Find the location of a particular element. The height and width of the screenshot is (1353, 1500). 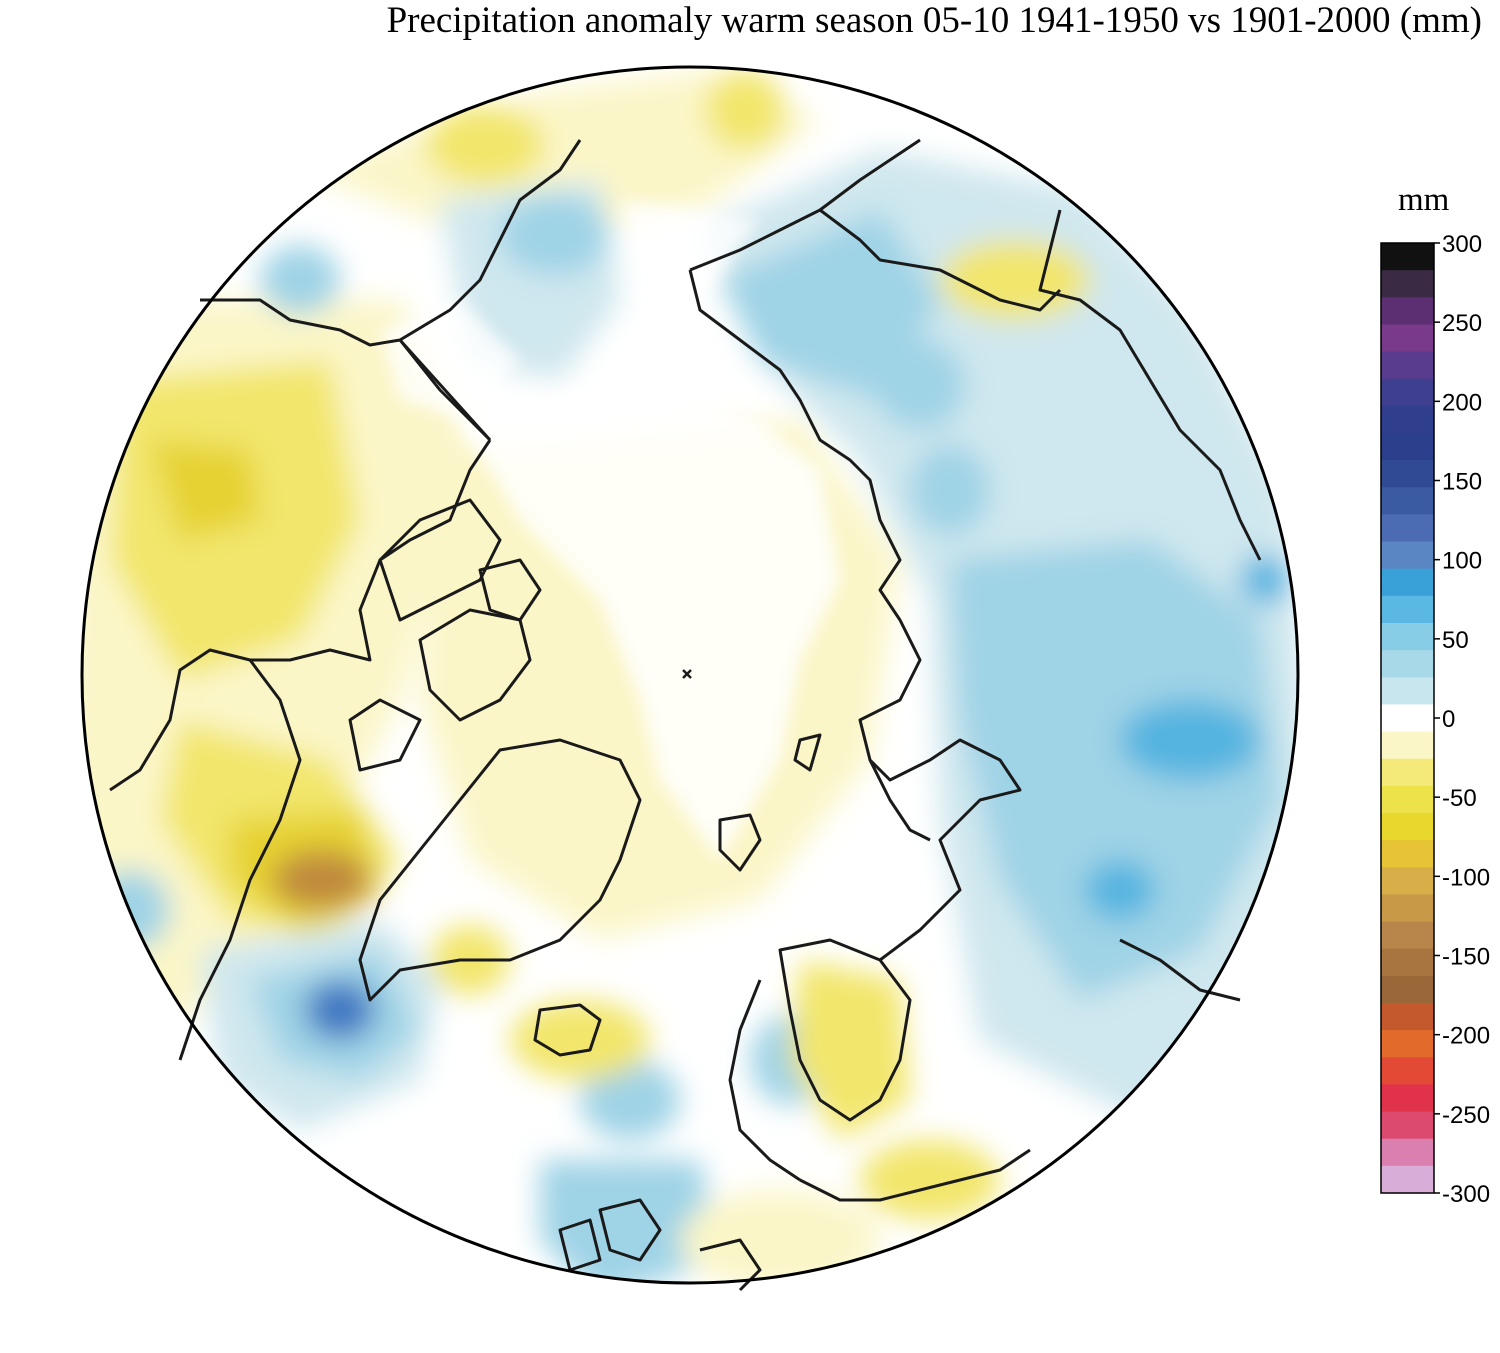

north-pole-marker is located at coordinates (687, 674).